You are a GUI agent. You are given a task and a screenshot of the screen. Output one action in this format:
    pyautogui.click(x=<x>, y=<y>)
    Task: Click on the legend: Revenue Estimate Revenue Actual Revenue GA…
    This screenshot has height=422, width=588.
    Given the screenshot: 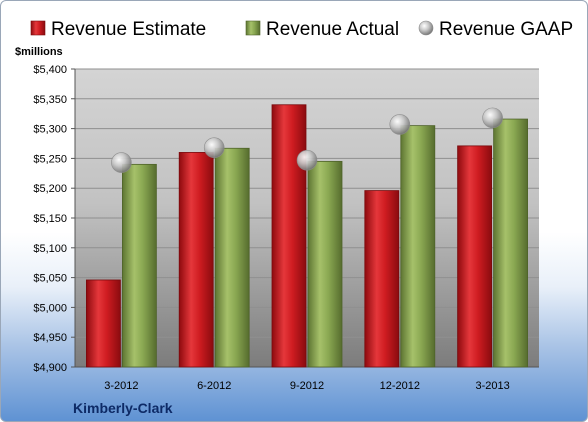 What is the action you would take?
    pyautogui.click(x=301, y=29)
    